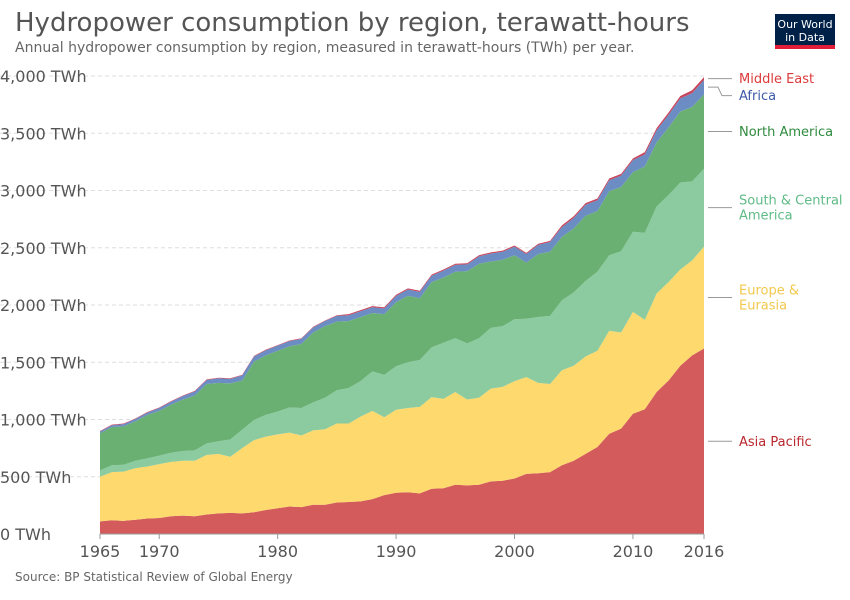 Image resolution: width=850 pixels, height=600 pixels. I want to click on legend-label-north-america: North America, so click(786, 132).